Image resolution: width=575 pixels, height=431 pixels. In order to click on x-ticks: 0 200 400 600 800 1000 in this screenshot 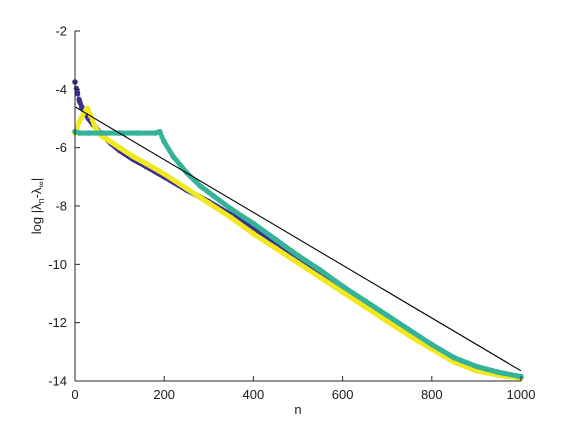, I will do `click(303, 389)`.